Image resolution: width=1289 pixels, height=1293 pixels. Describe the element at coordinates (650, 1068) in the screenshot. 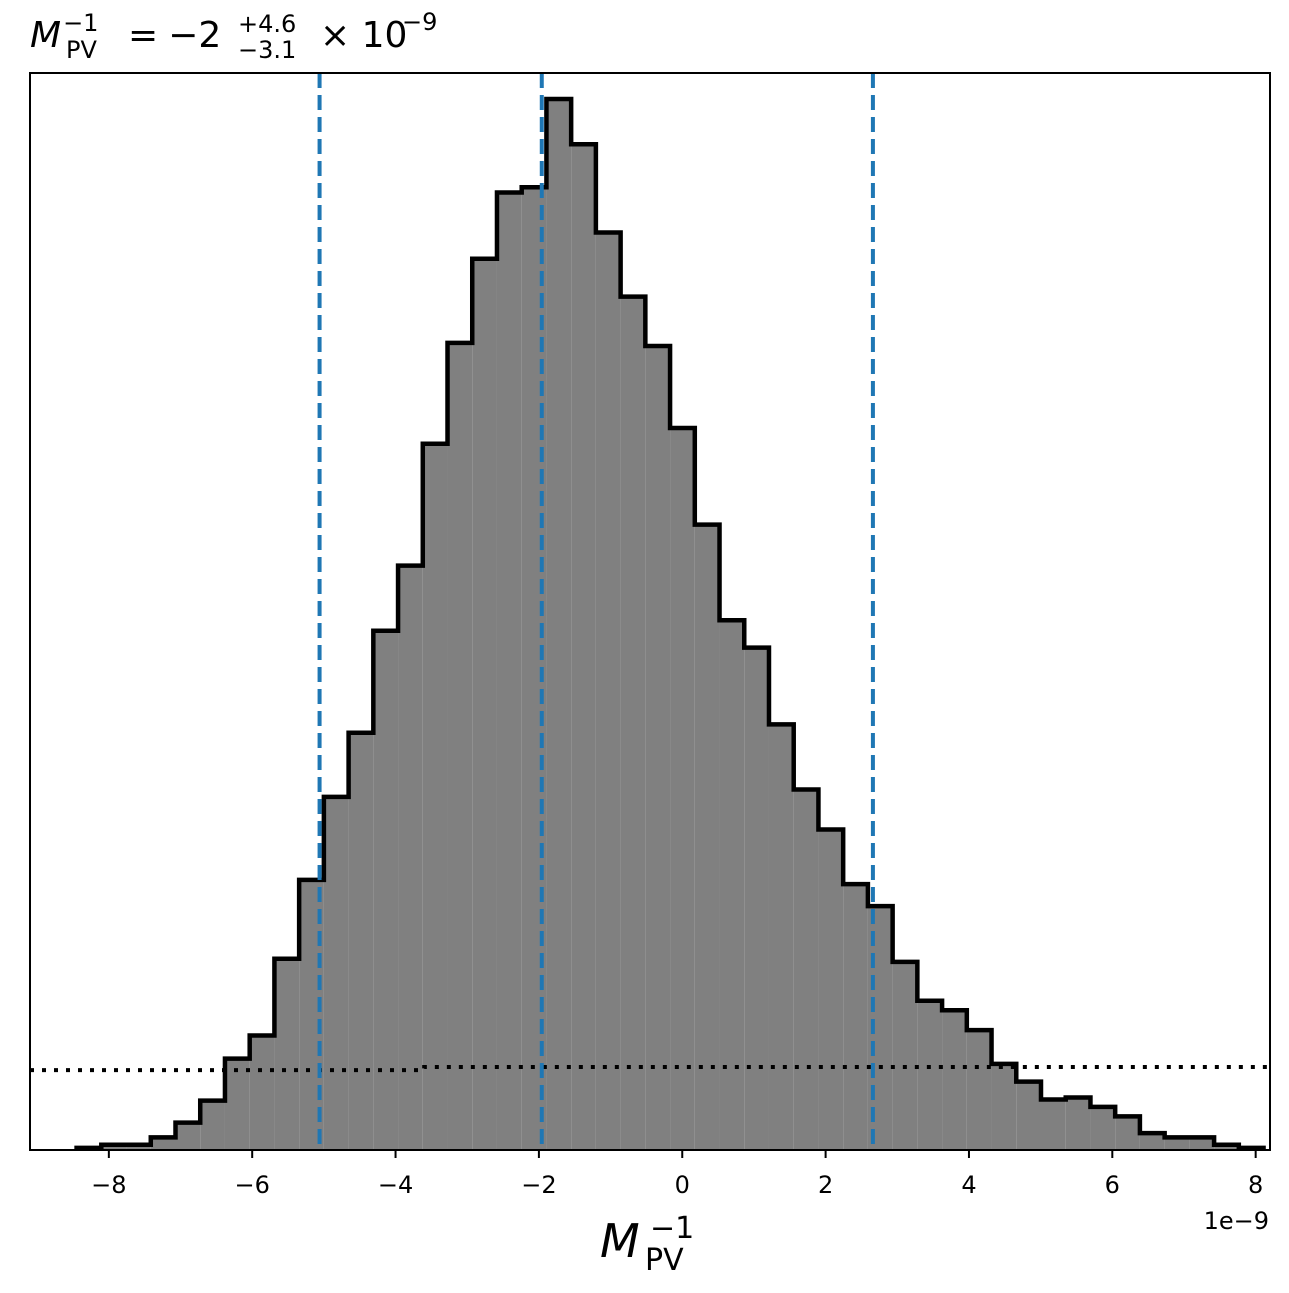

I see `dotted-reference-line` at that location.